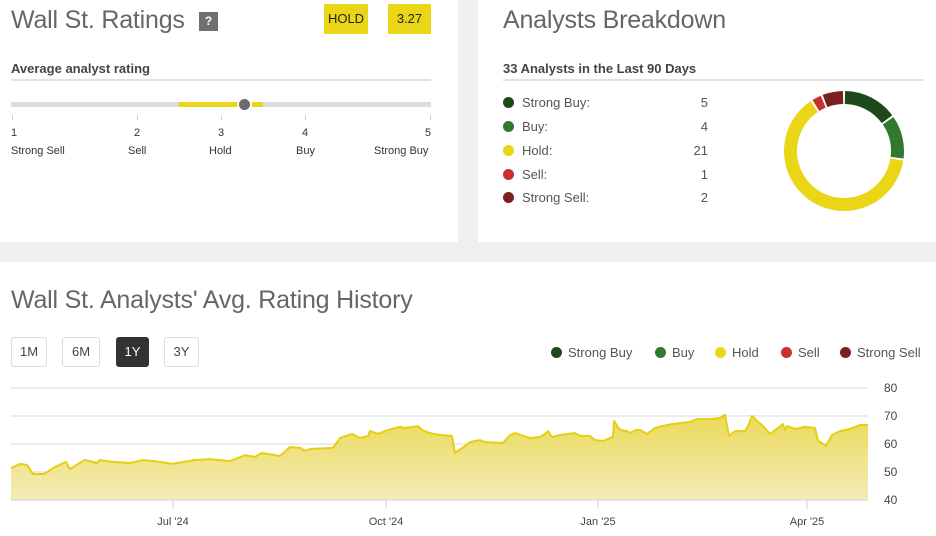  I want to click on legend-sell: Sell, so click(800, 352).